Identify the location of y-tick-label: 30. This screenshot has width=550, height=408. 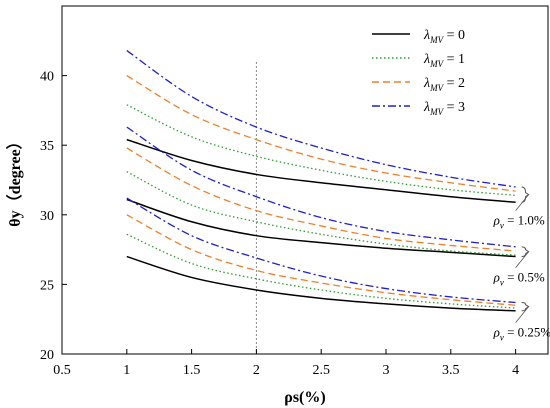
(47, 216).